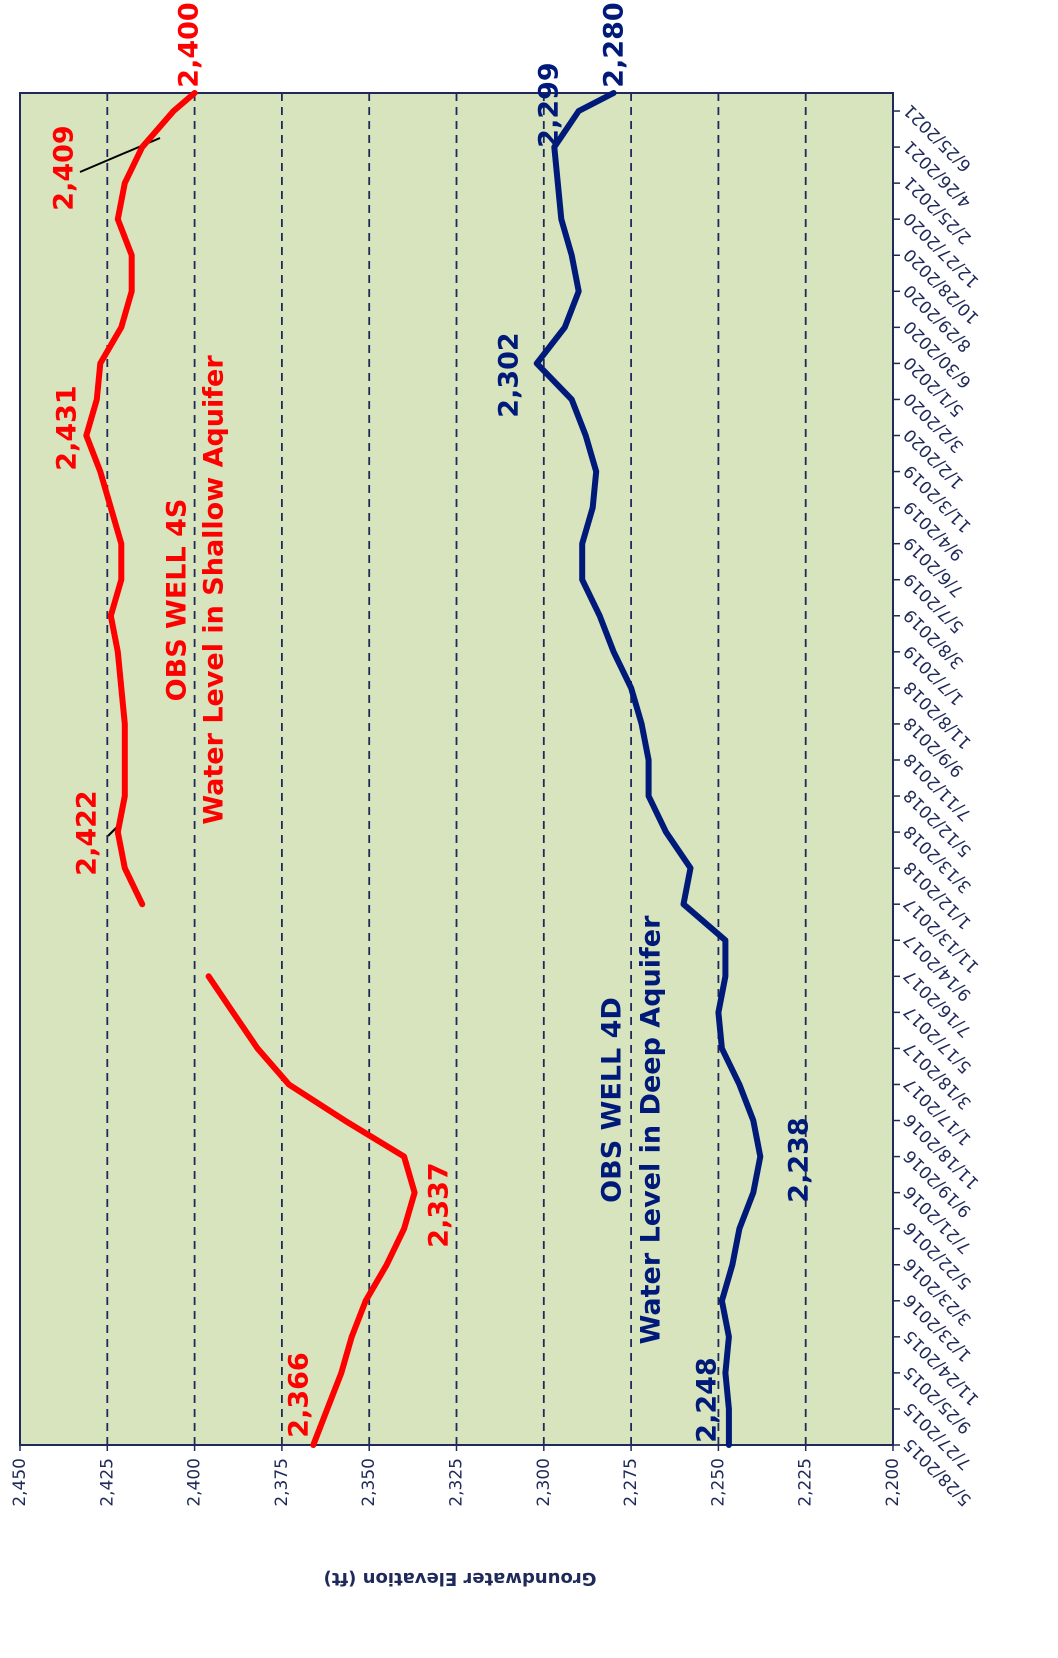 This screenshot has width=1058, height=1658. I want to click on y-tick-label: 2,250, so click(718, 1482).